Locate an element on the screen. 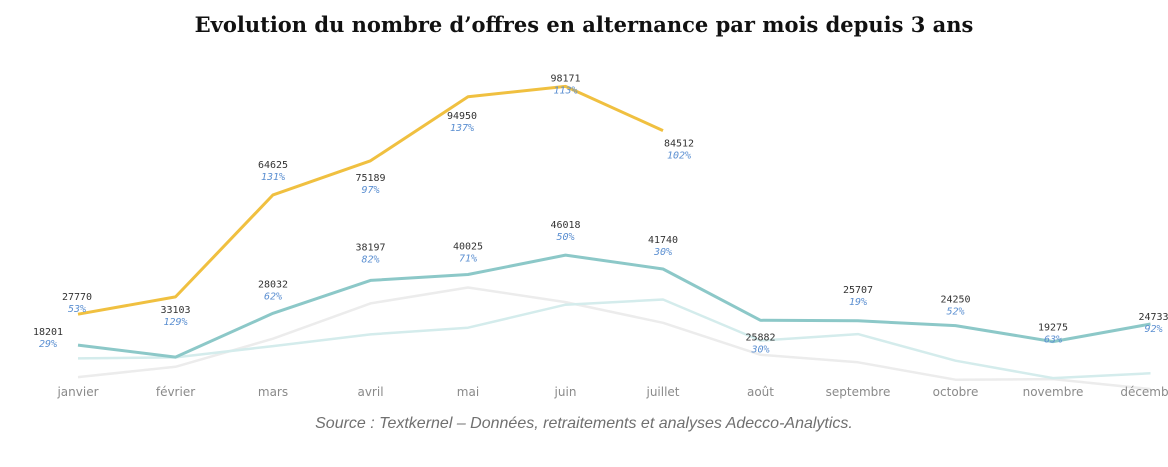  x-tick-label: novembre is located at coordinates (1053, 392).